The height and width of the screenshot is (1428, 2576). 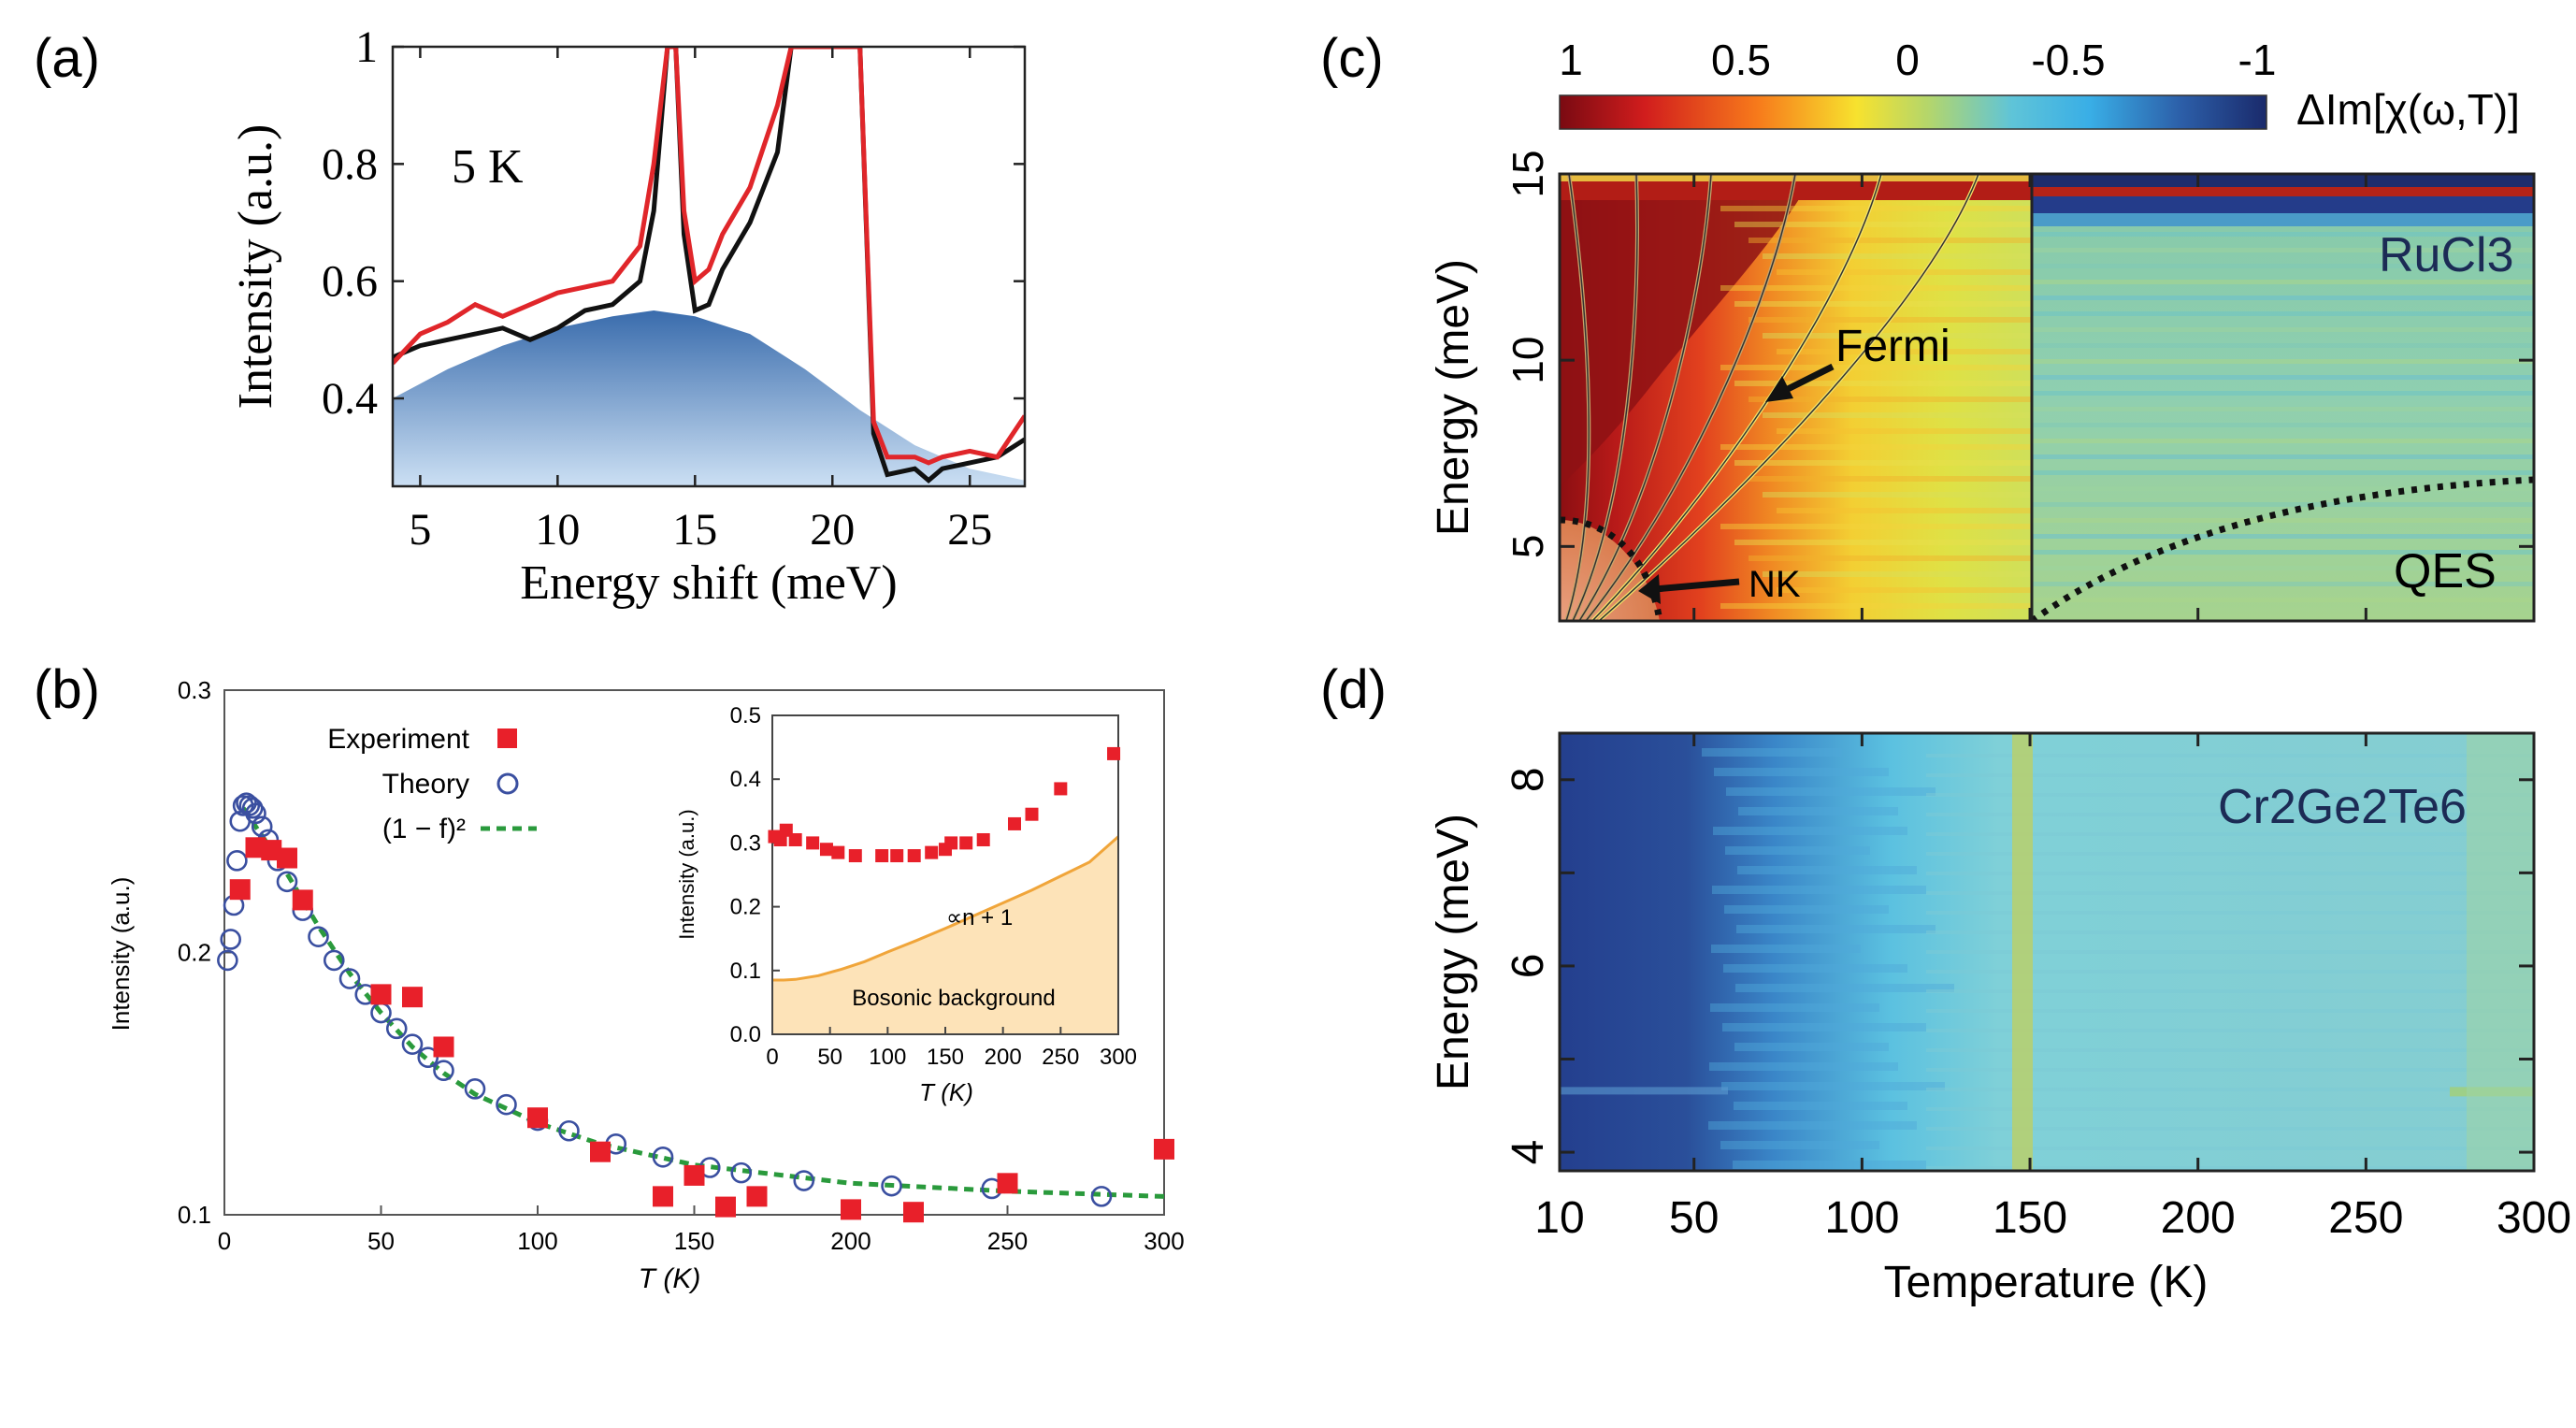 What do you see at coordinates (350, 164) in the screenshot?
I see `a-ytick-label: 0.8` at bounding box center [350, 164].